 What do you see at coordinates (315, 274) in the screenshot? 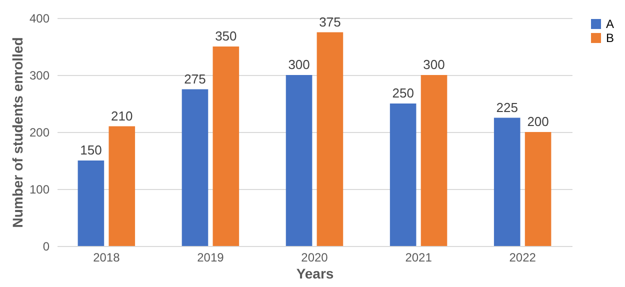
I see `x-axis-title: Years` at bounding box center [315, 274].